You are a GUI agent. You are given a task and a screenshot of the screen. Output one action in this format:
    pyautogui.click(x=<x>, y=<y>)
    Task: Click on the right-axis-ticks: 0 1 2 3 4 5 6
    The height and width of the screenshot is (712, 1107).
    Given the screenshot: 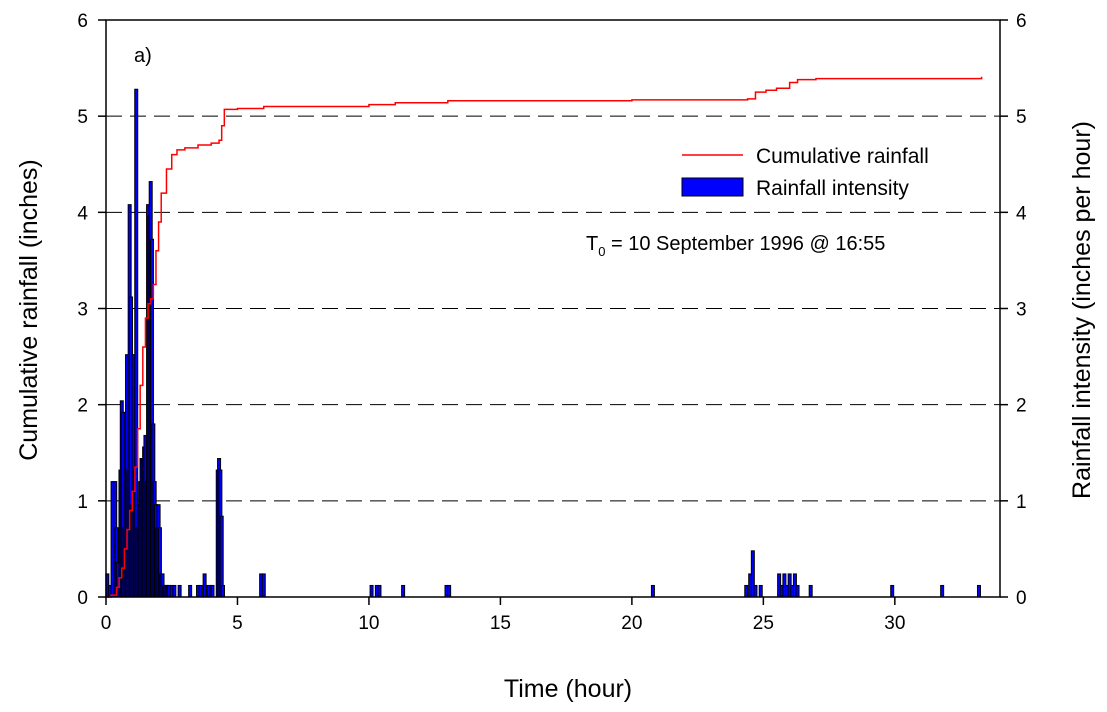 What is the action you would take?
    pyautogui.click(x=1013, y=310)
    